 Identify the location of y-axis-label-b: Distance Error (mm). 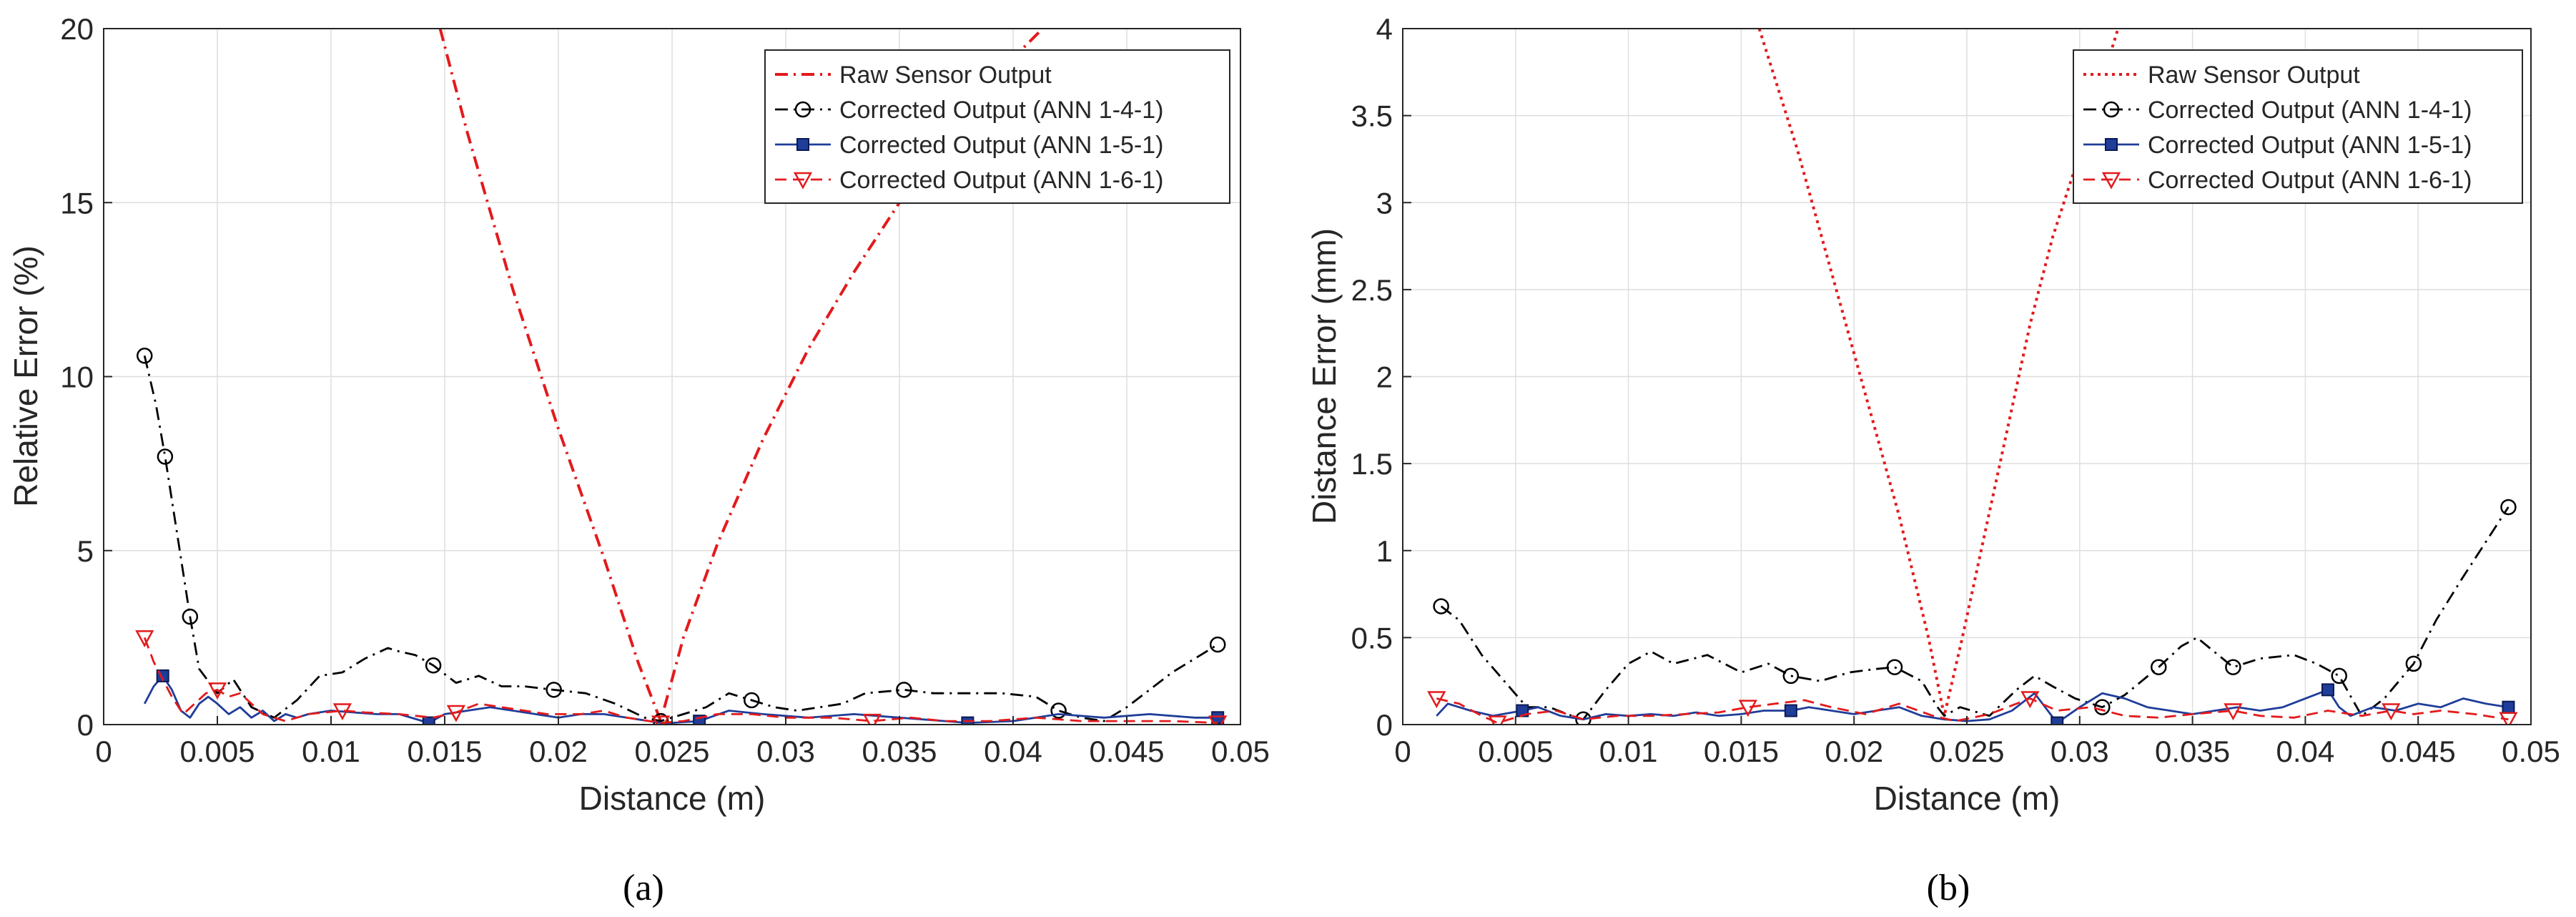
(1324, 376).